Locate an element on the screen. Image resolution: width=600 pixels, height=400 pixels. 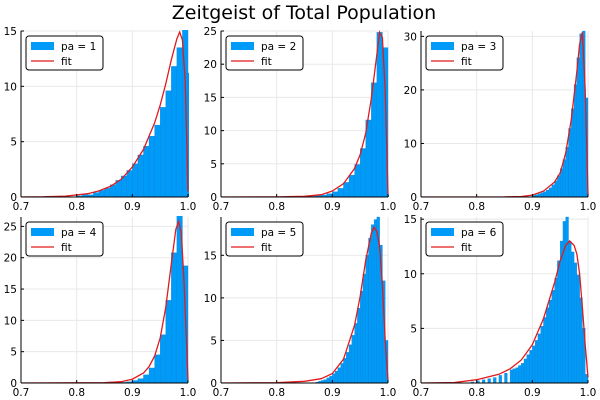
legend: pa = 4 fit is located at coordinates (64, 239).